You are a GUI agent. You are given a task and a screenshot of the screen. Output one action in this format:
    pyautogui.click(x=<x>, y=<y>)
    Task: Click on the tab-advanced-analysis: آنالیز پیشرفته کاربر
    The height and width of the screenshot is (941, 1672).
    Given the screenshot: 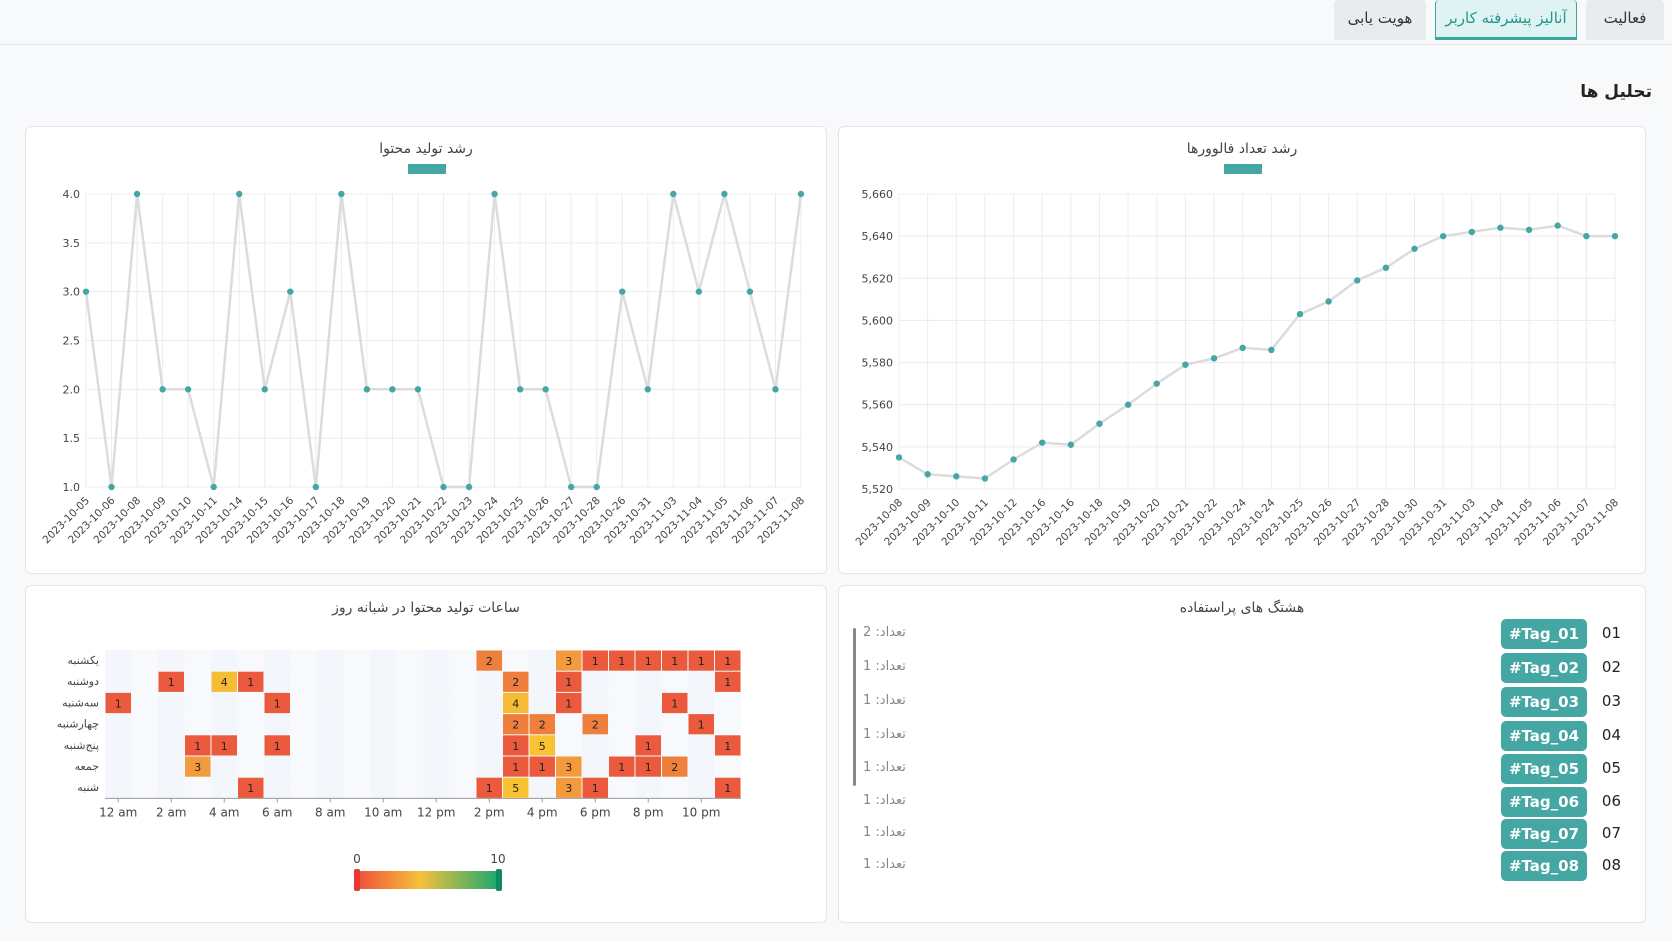 What is the action you would take?
    pyautogui.click(x=1506, y=20)
    